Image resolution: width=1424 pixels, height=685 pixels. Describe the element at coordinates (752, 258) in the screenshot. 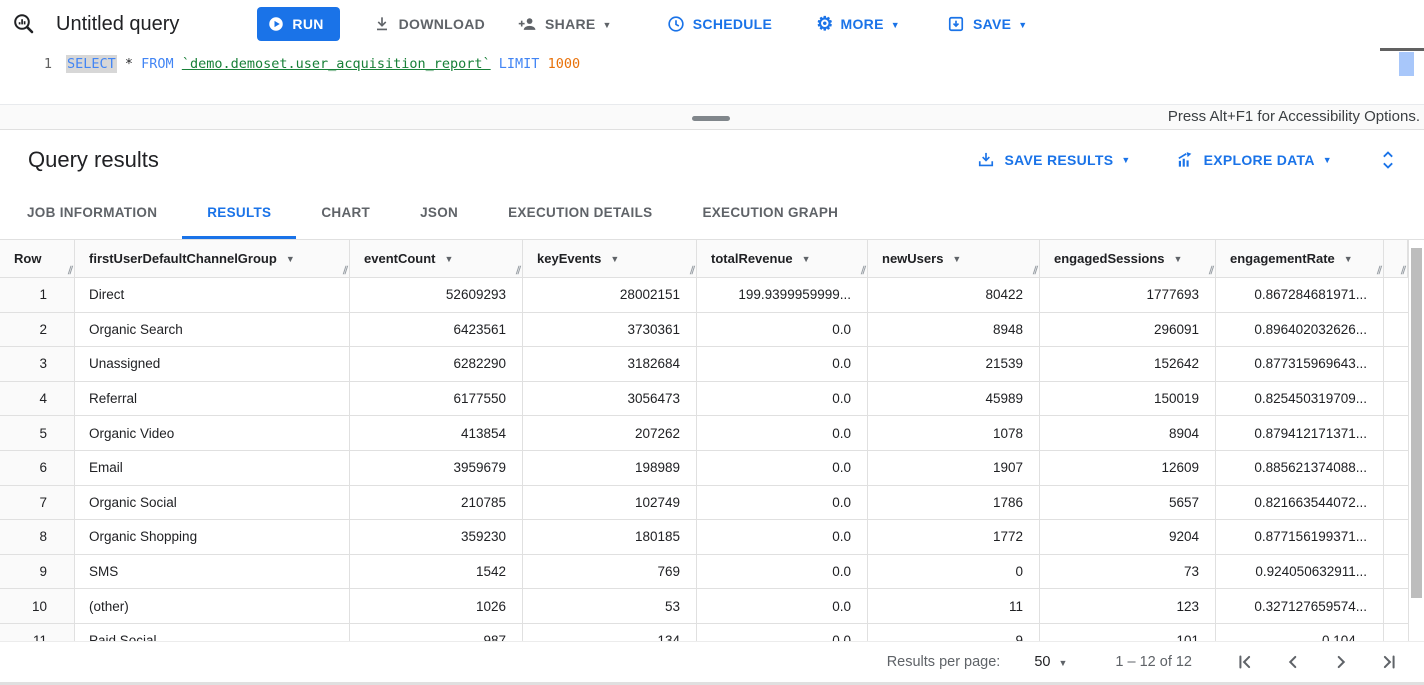

I see `column-header-label: totalRevenue` at that location.